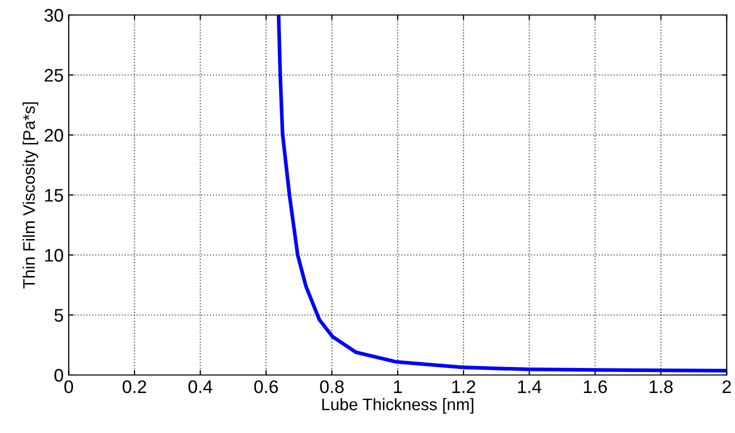 Image resolution: width=735 pixels, height=433 pixels. I want to click on y-tick-label: 15, so click(54, 195).